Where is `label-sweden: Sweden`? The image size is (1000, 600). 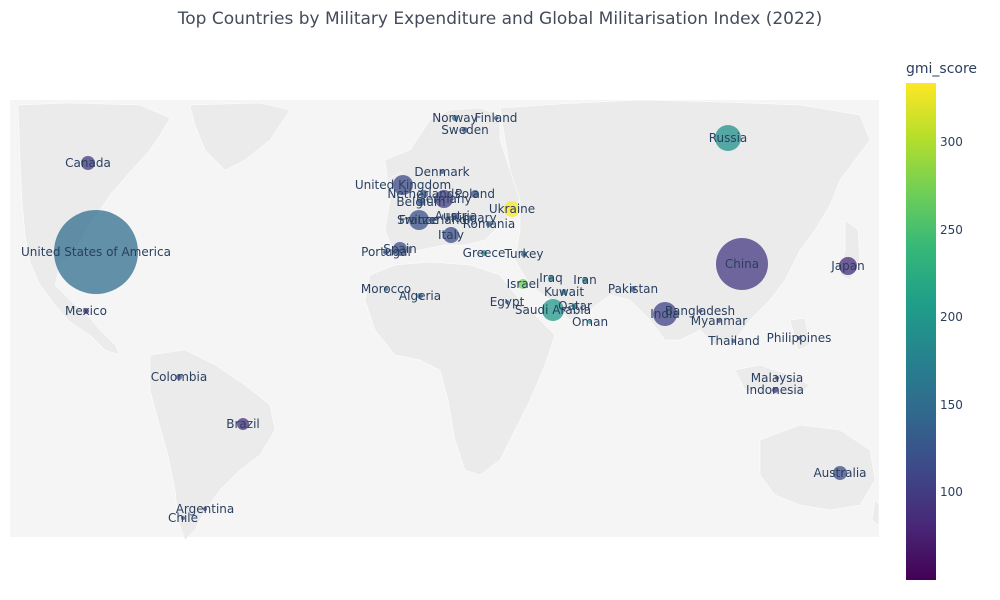 label-sweden: Sweden is located at coordinates (464, 130).